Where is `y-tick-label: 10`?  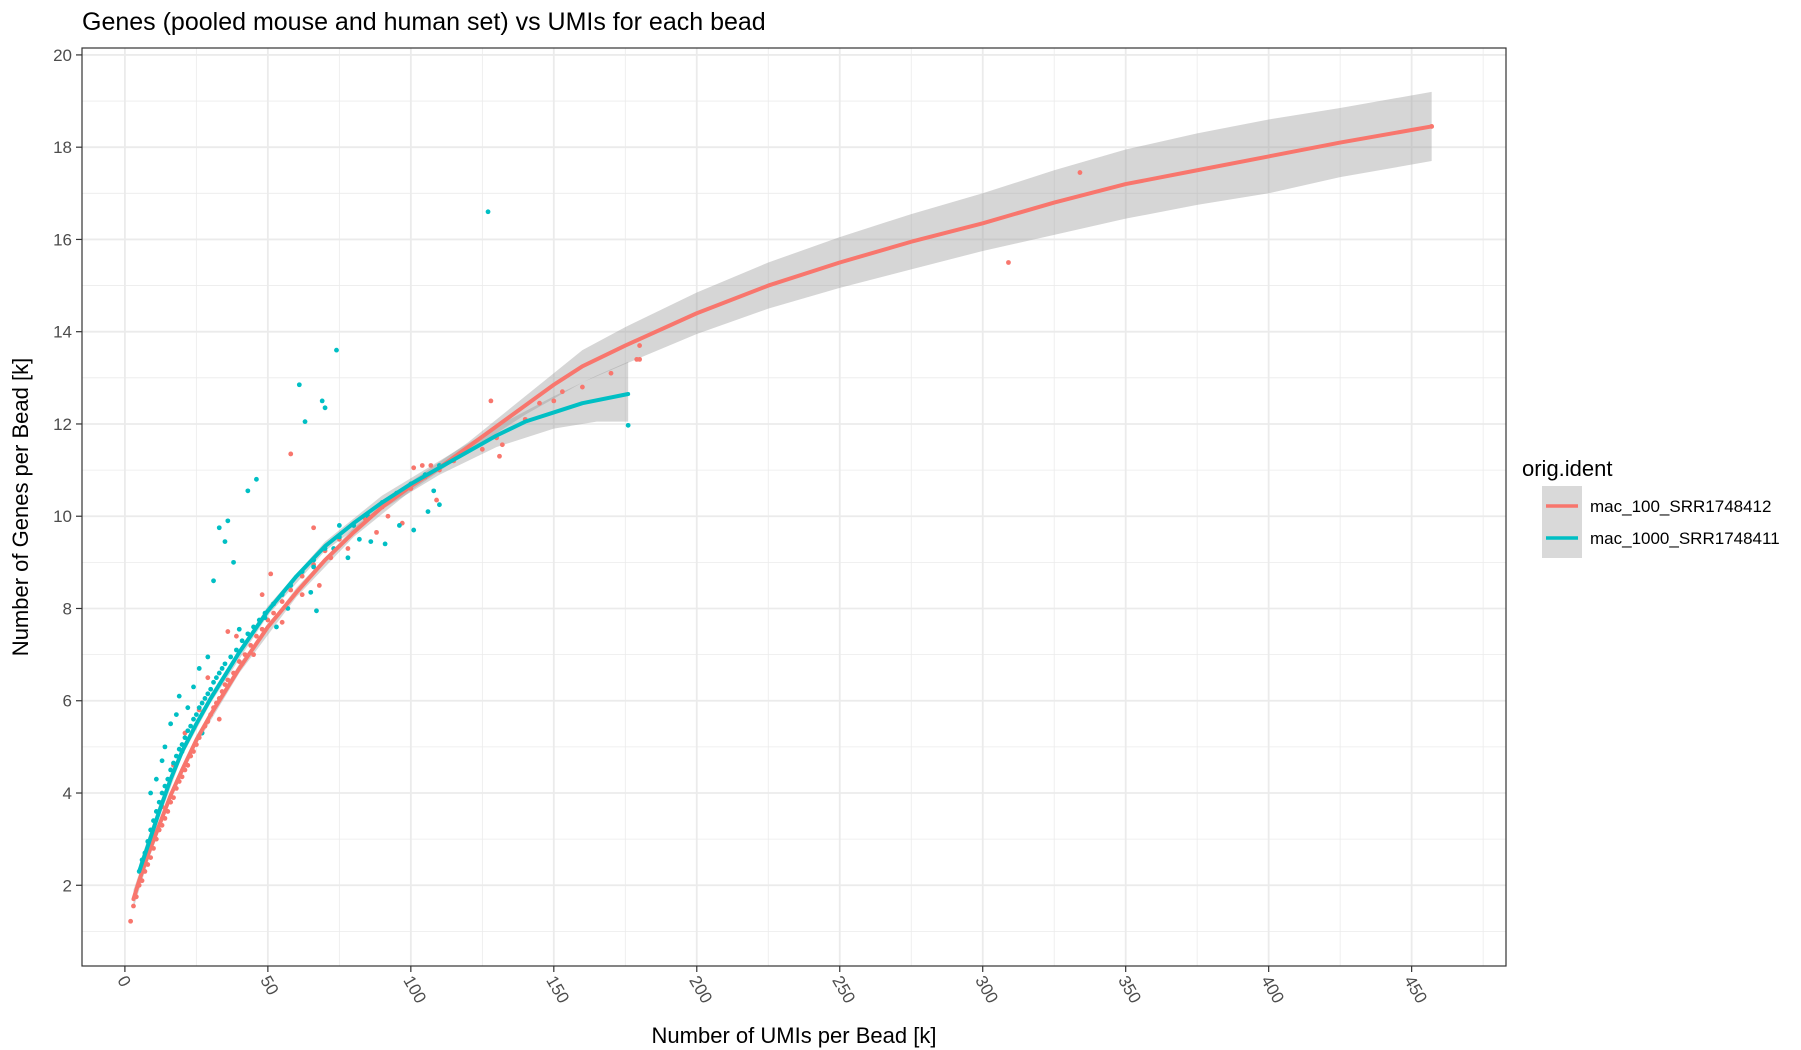
y-tick-label: 10 is located at coordinates (62, 516).